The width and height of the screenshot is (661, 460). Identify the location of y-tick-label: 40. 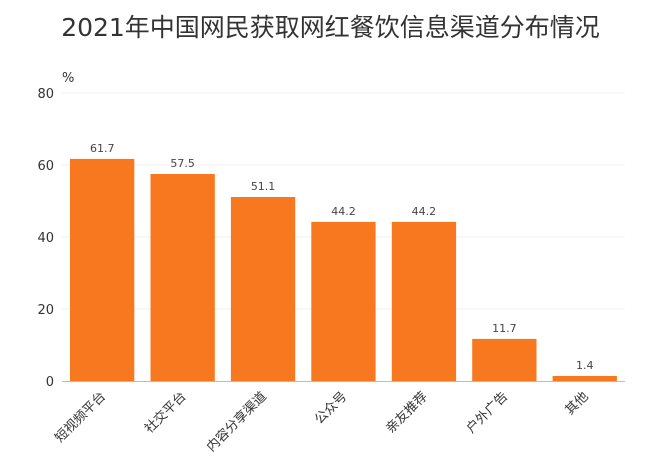
(45, 238).